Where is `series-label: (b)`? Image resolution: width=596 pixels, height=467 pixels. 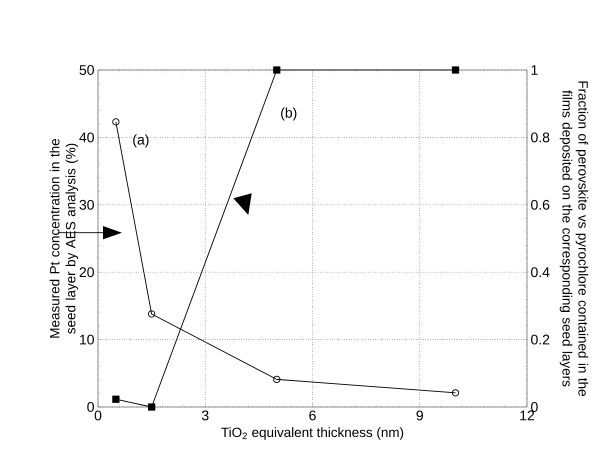 series-label: (b) is located at coordinates (288, 113).